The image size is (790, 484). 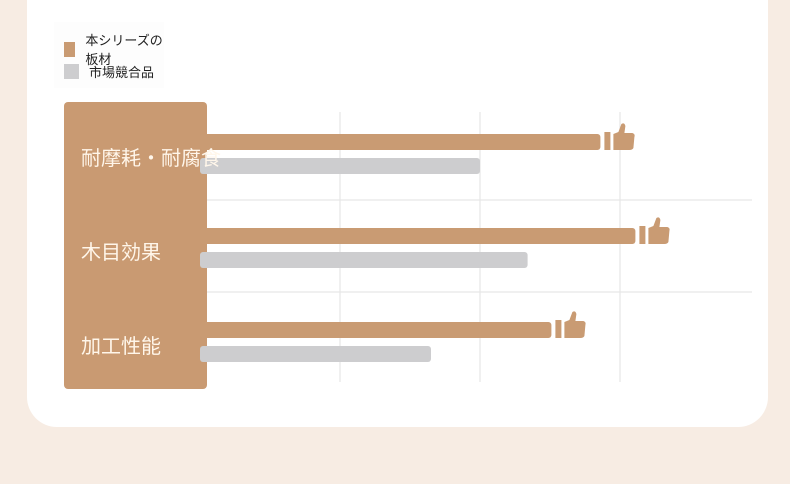 I want to click on legend-item-competitor: 市場競合品, so click(x=109, y=71).